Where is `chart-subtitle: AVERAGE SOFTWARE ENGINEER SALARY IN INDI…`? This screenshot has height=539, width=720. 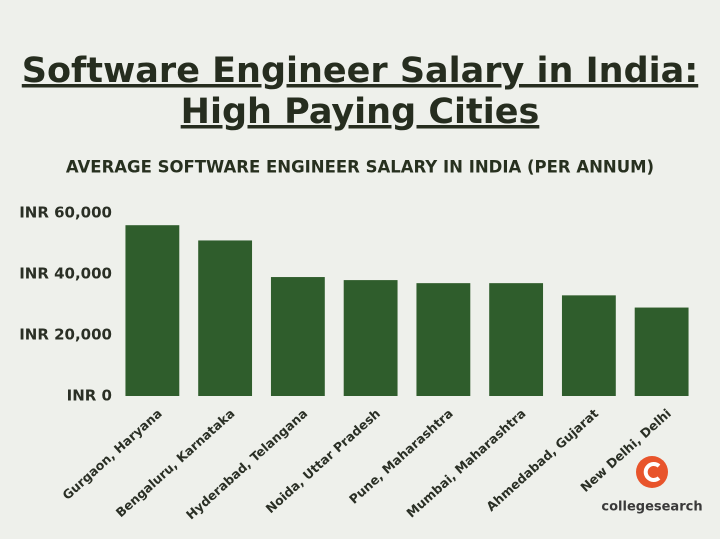 chart-subtitle: AVERAGE SOFTWARE ENGINEER SALARY IN INDI… is located at coordinates (360, 167).